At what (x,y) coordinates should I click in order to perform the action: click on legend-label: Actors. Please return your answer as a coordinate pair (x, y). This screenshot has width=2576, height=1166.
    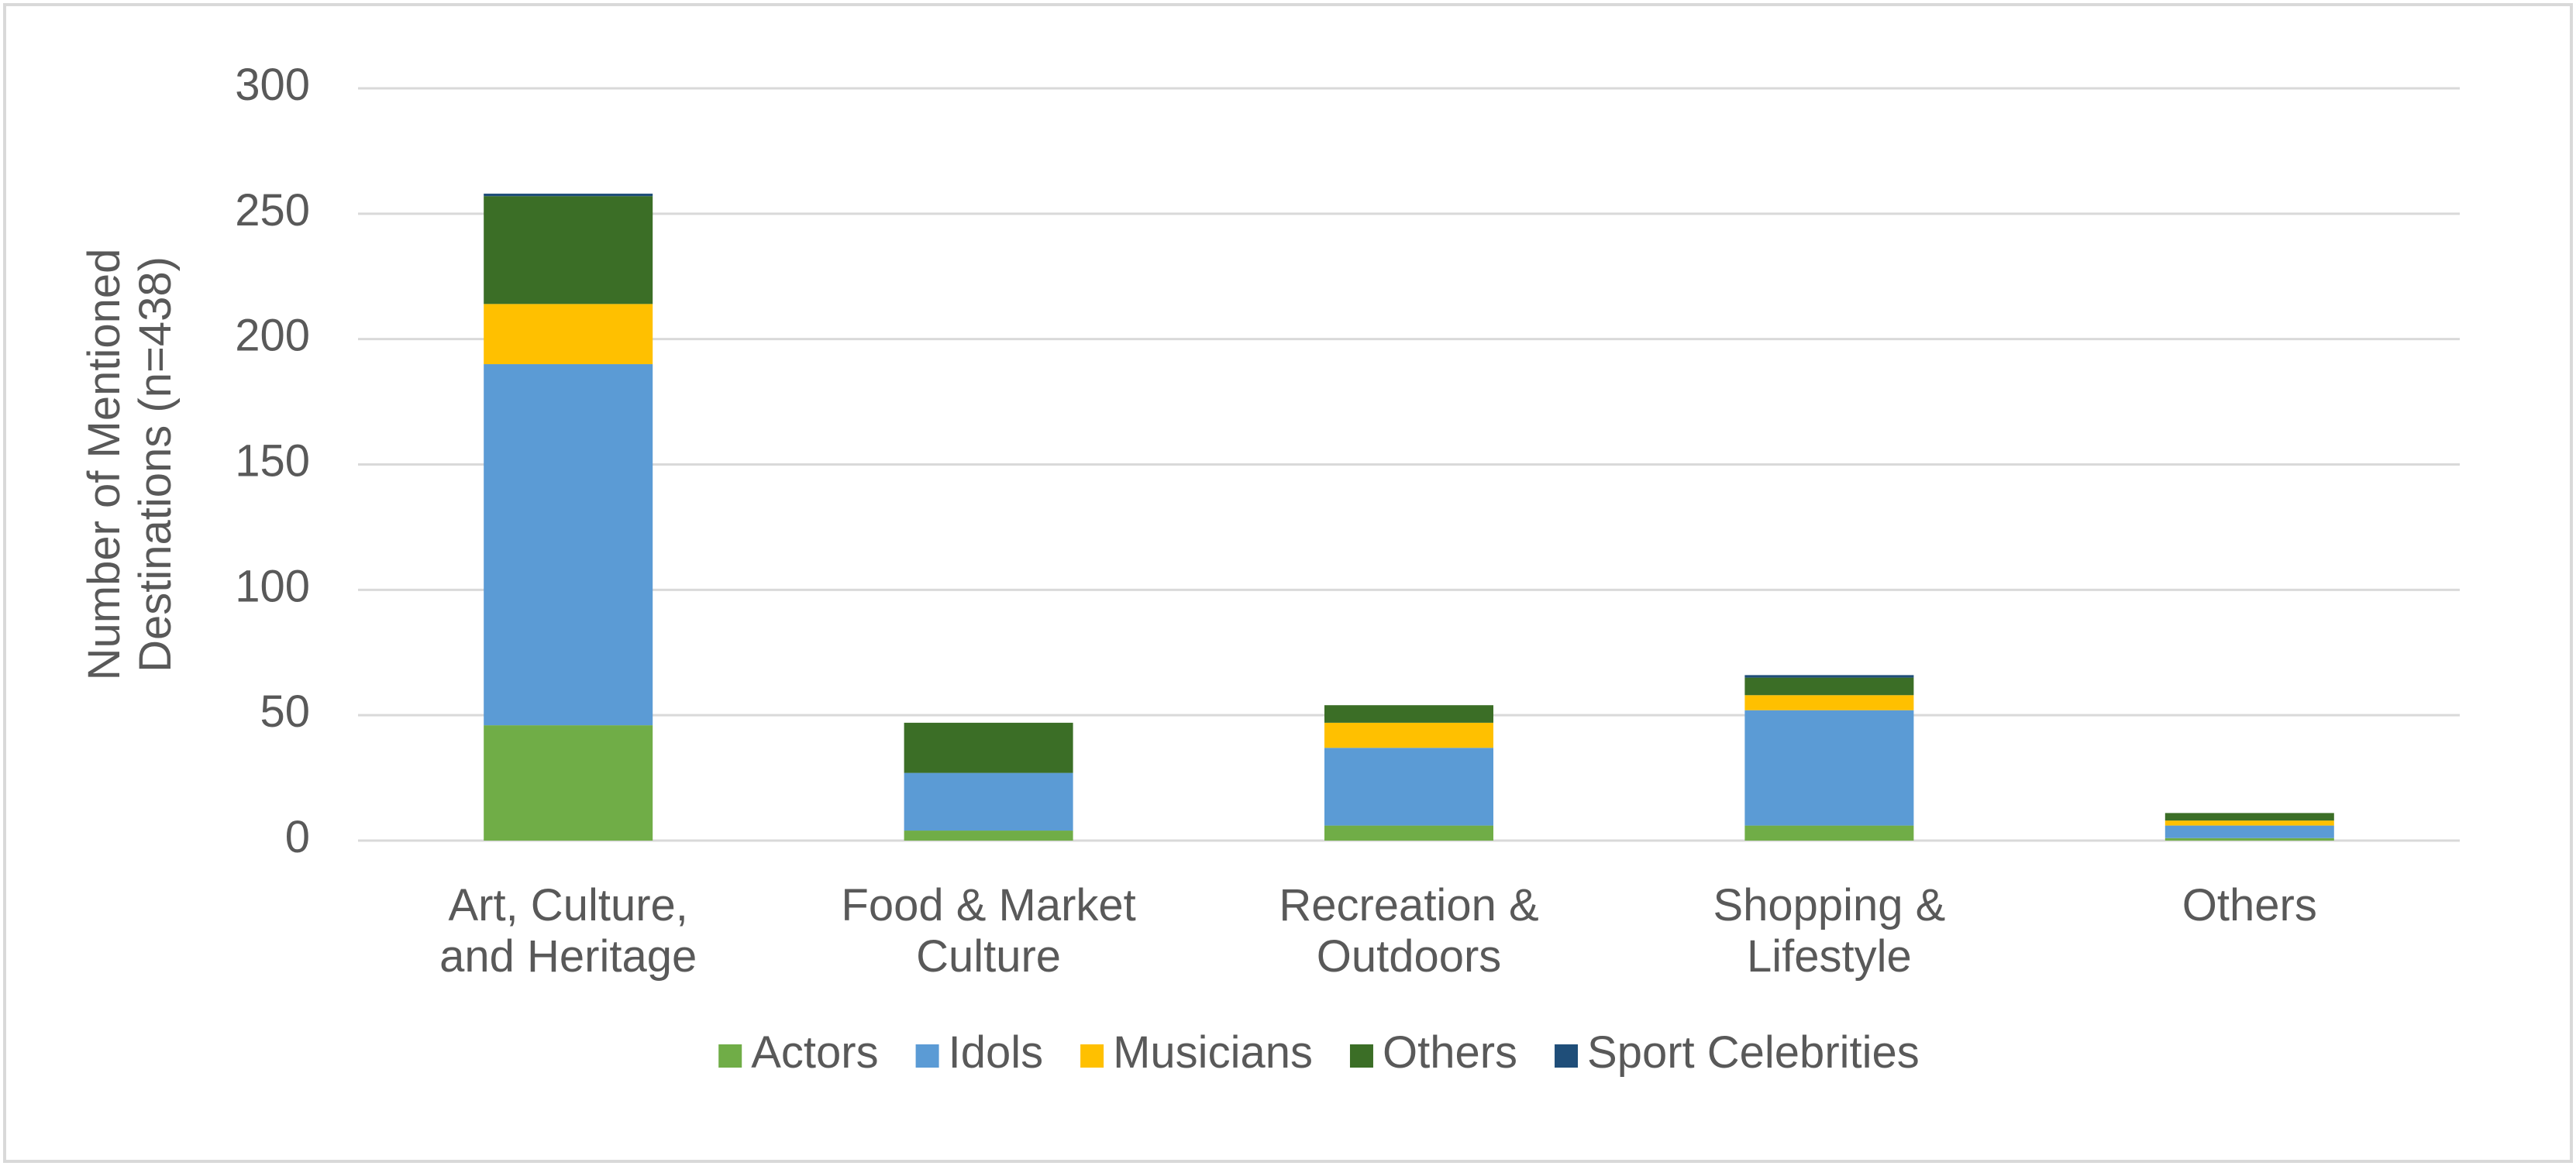
    Looking at the image, I should click on (814, 1052).